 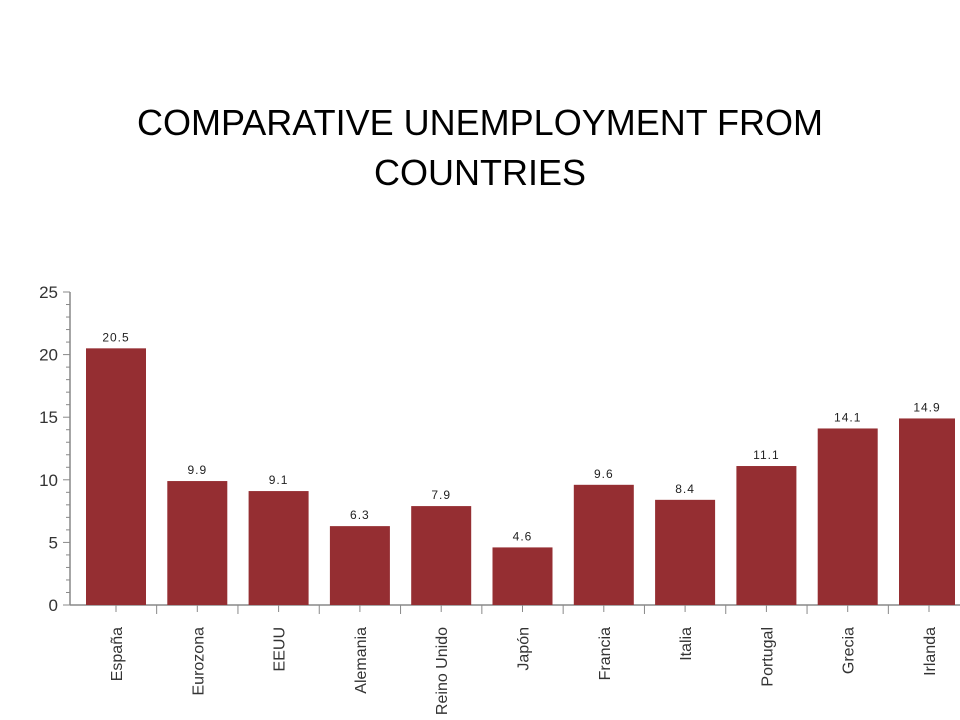 I want to click on data-label: 4.6, so click(x=523, y=536).